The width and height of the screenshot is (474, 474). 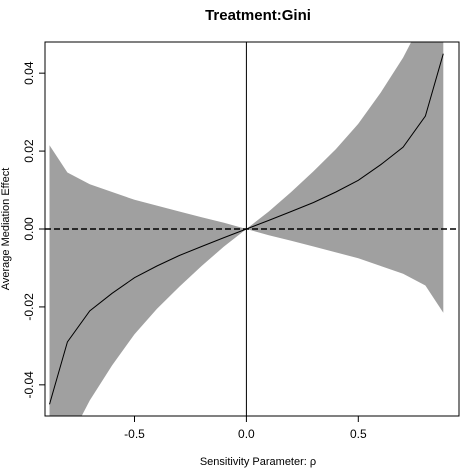 I want to click on x-tick-label: 0.5, so click(x=358, y=434).